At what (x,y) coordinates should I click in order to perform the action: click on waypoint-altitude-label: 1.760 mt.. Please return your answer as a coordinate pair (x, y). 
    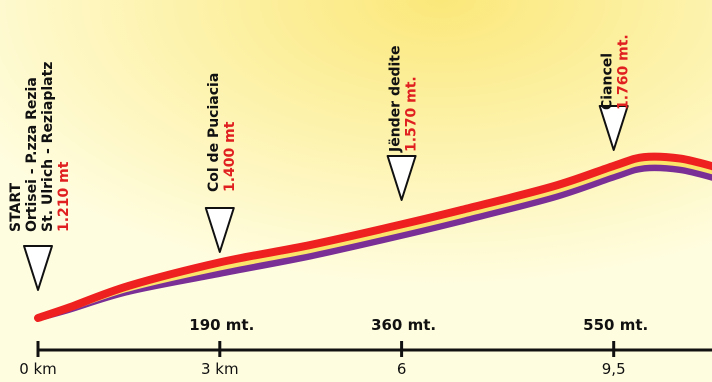
    Looking at the image, I should click on (624, 72).